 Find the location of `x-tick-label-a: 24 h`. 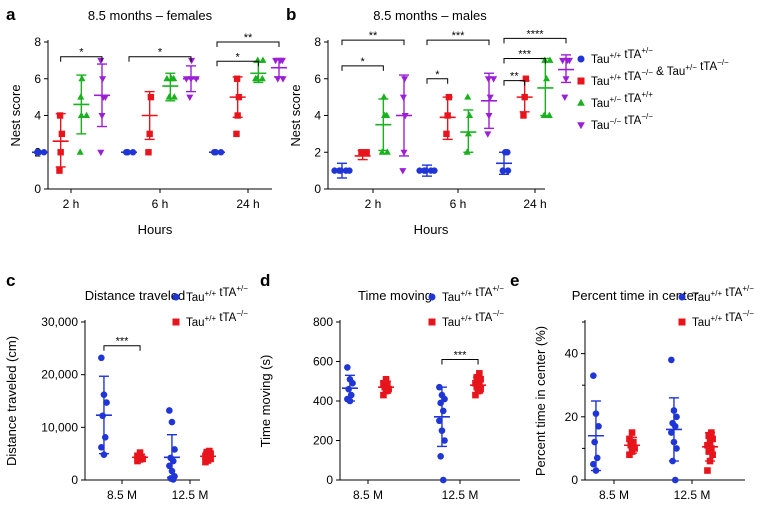

x-tick-label-a: 24 h is located at coordinates (247, 204).